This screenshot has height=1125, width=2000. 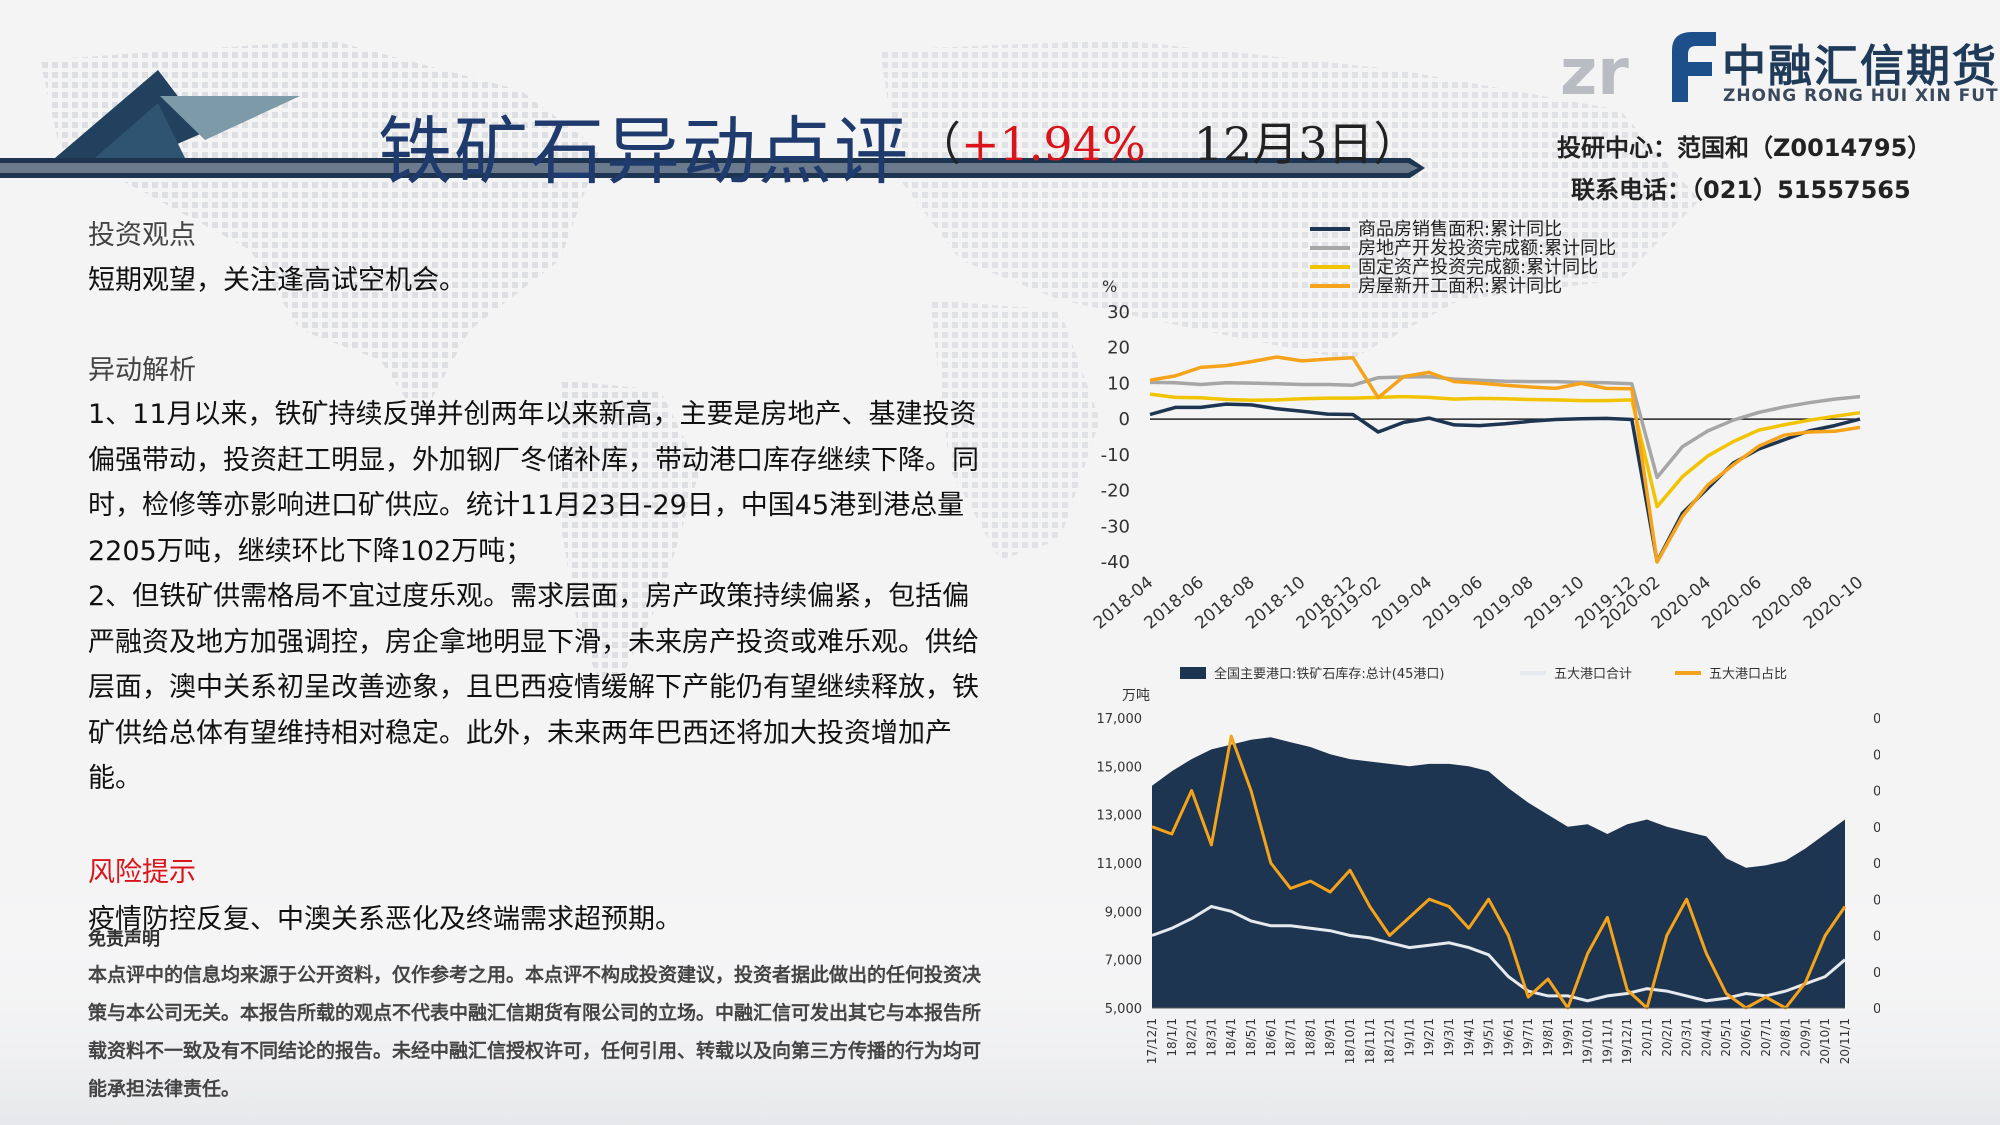 What do you see at coordinates (1167, 141) in the screenshot?
I see `title-change-date: （+1.94% 12月3日）` at bounding box center [1167, 141].